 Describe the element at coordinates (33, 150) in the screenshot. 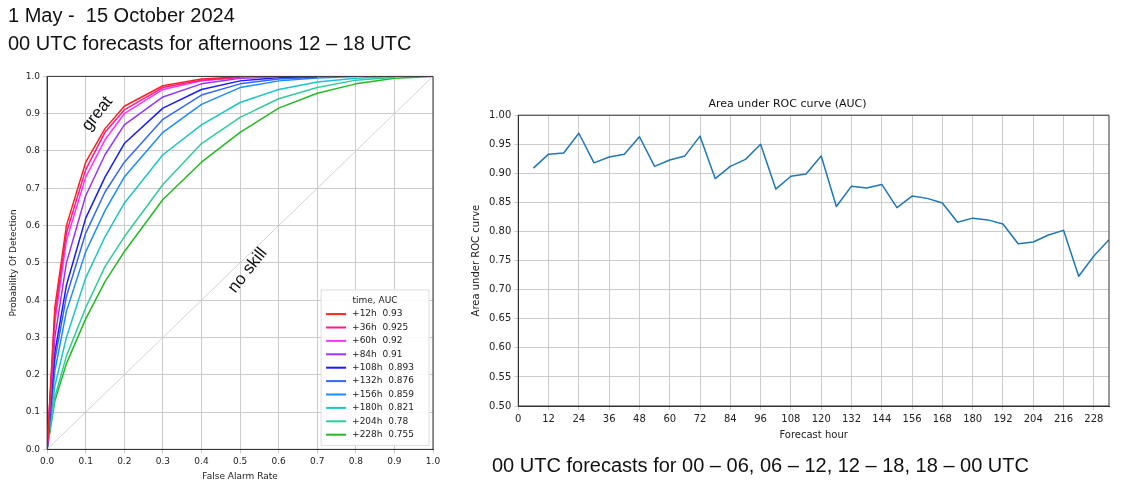

I see `y-tick-label: 0.8` at that location.